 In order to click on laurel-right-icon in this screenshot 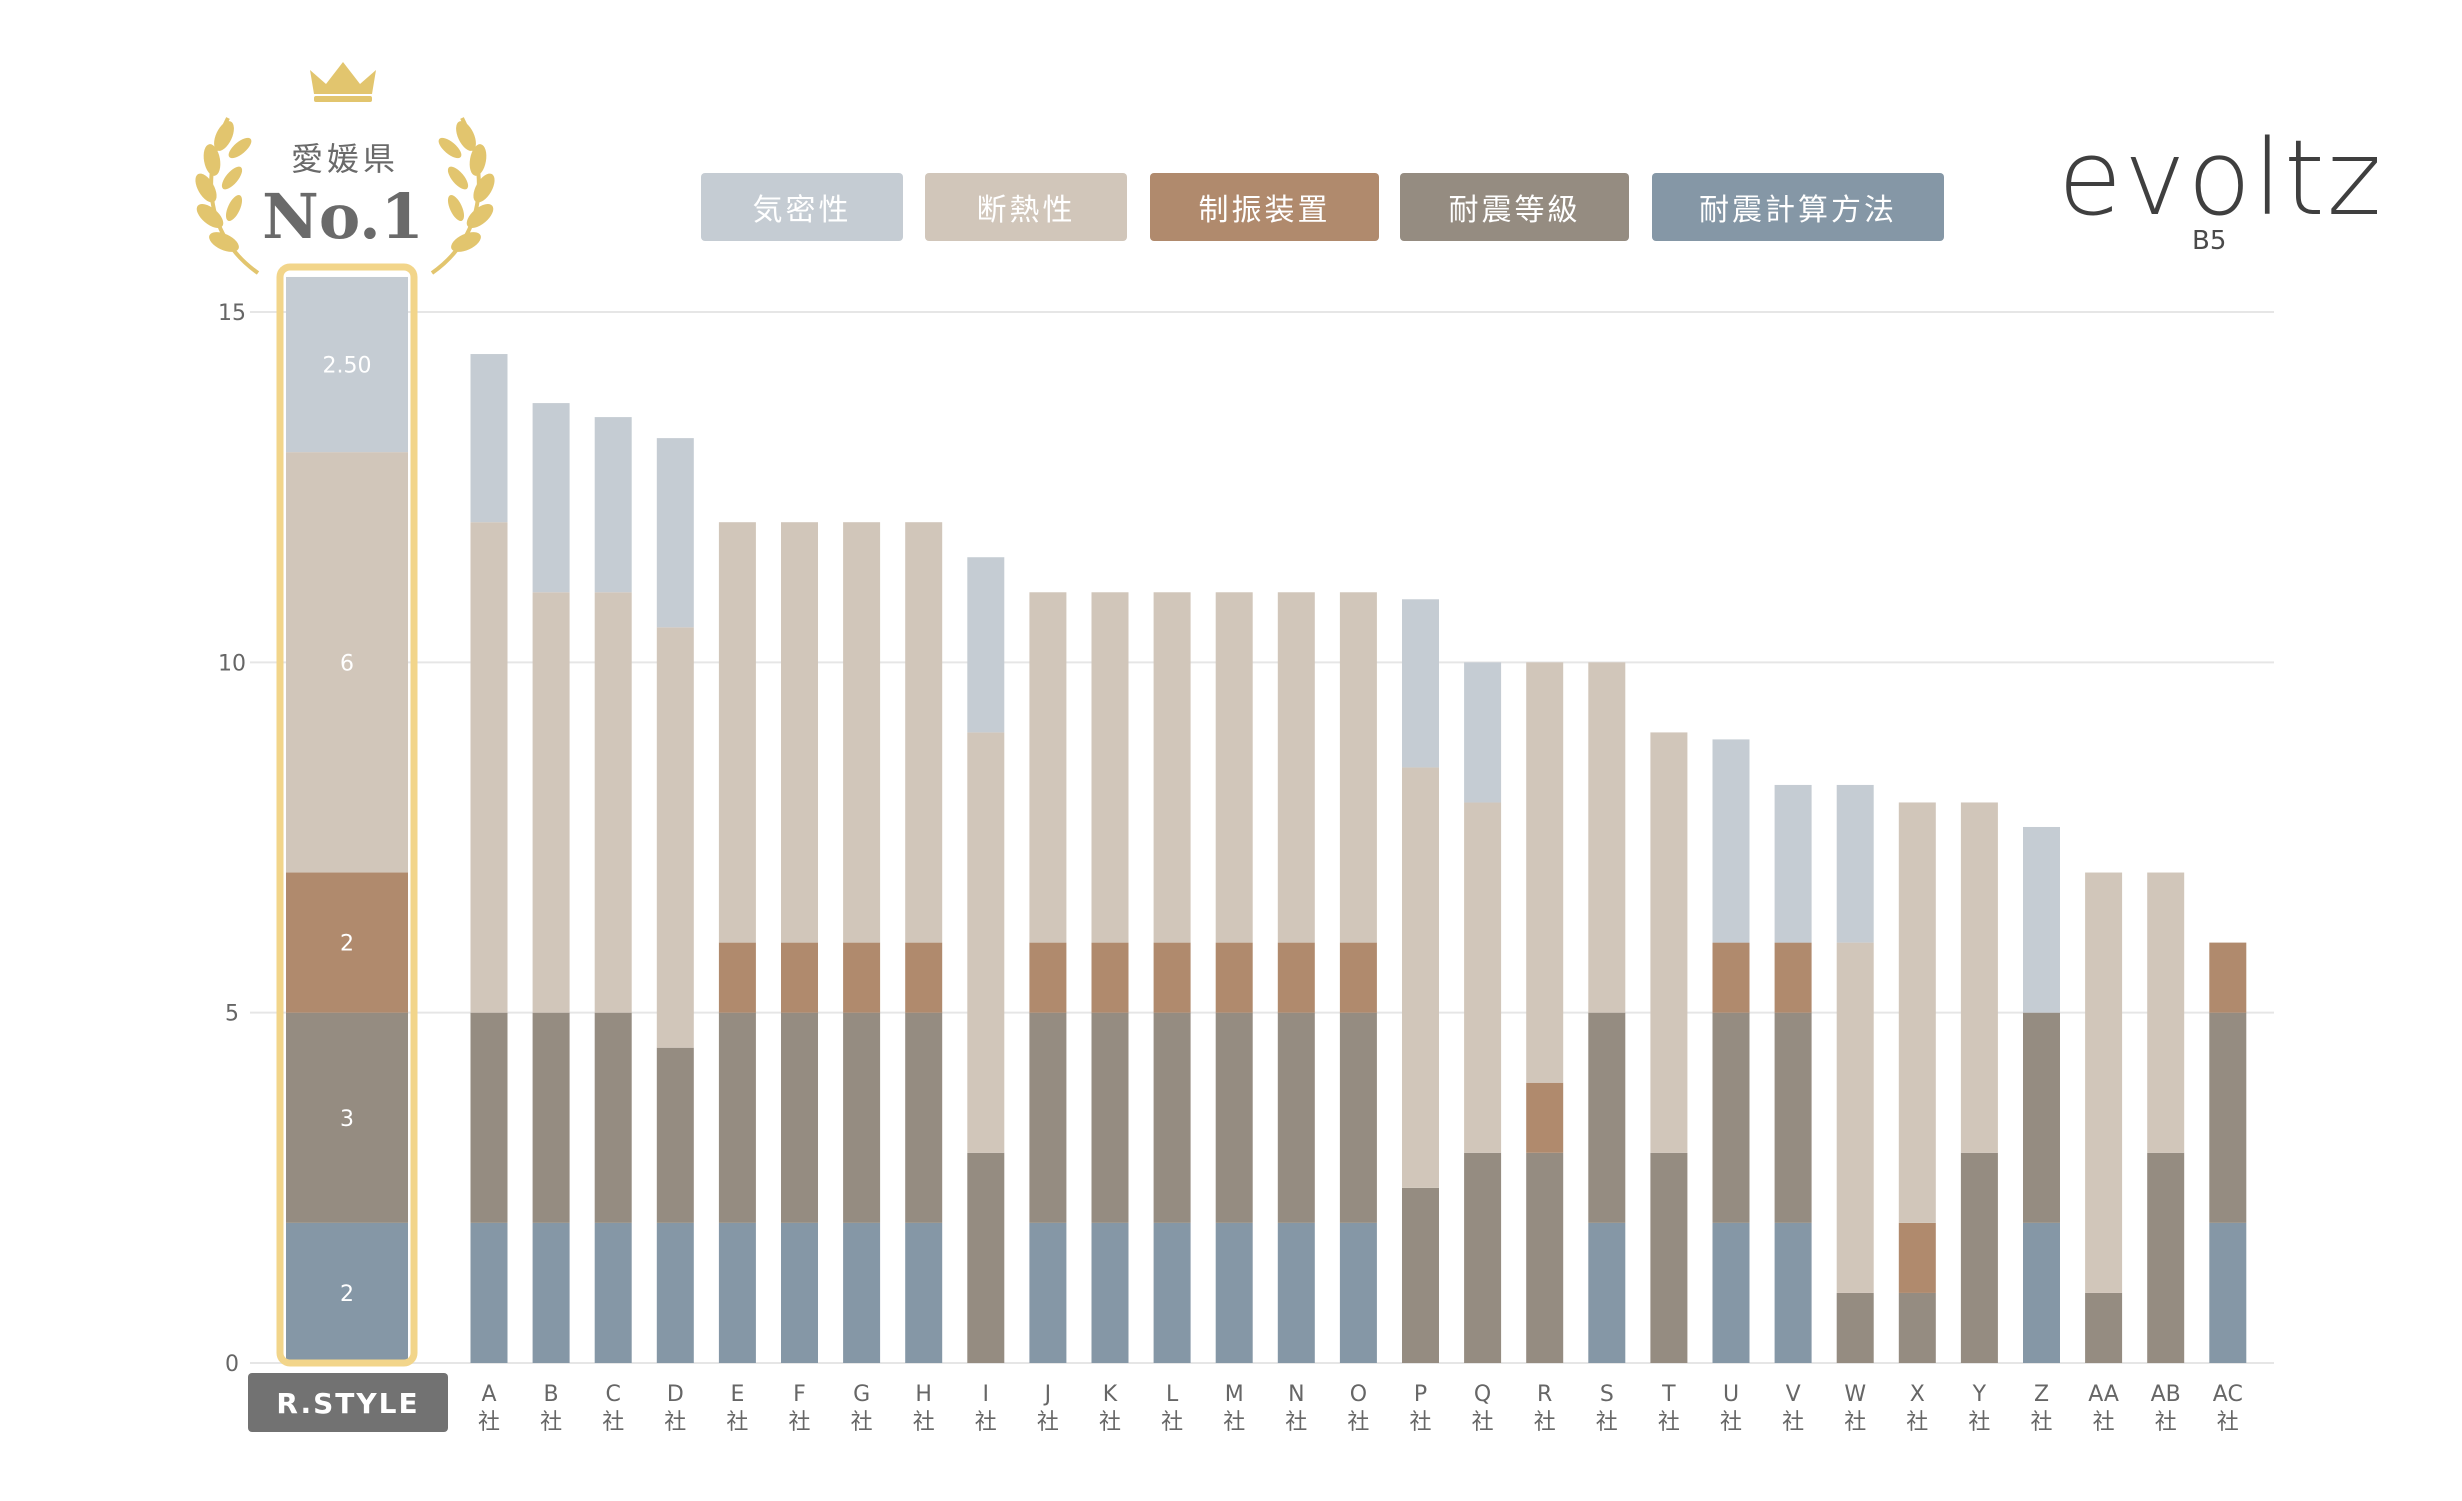, I will do `click(462, 196)`.